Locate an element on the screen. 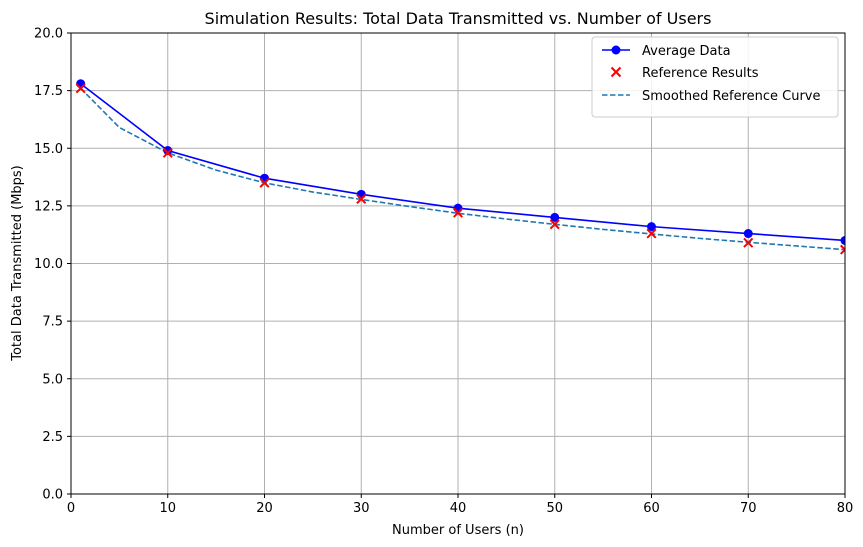  legend-label-reference-results: Reference Results is located at coordinates (700, 73).